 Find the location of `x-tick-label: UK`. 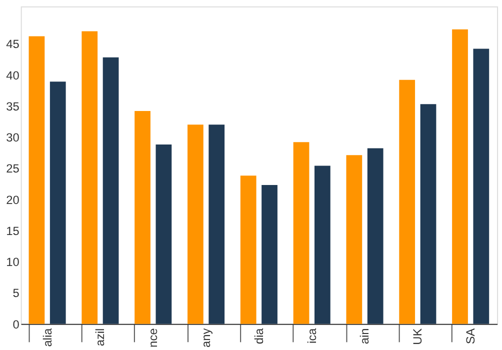

x-tick-label: UK is located at coordinates (417, 336).